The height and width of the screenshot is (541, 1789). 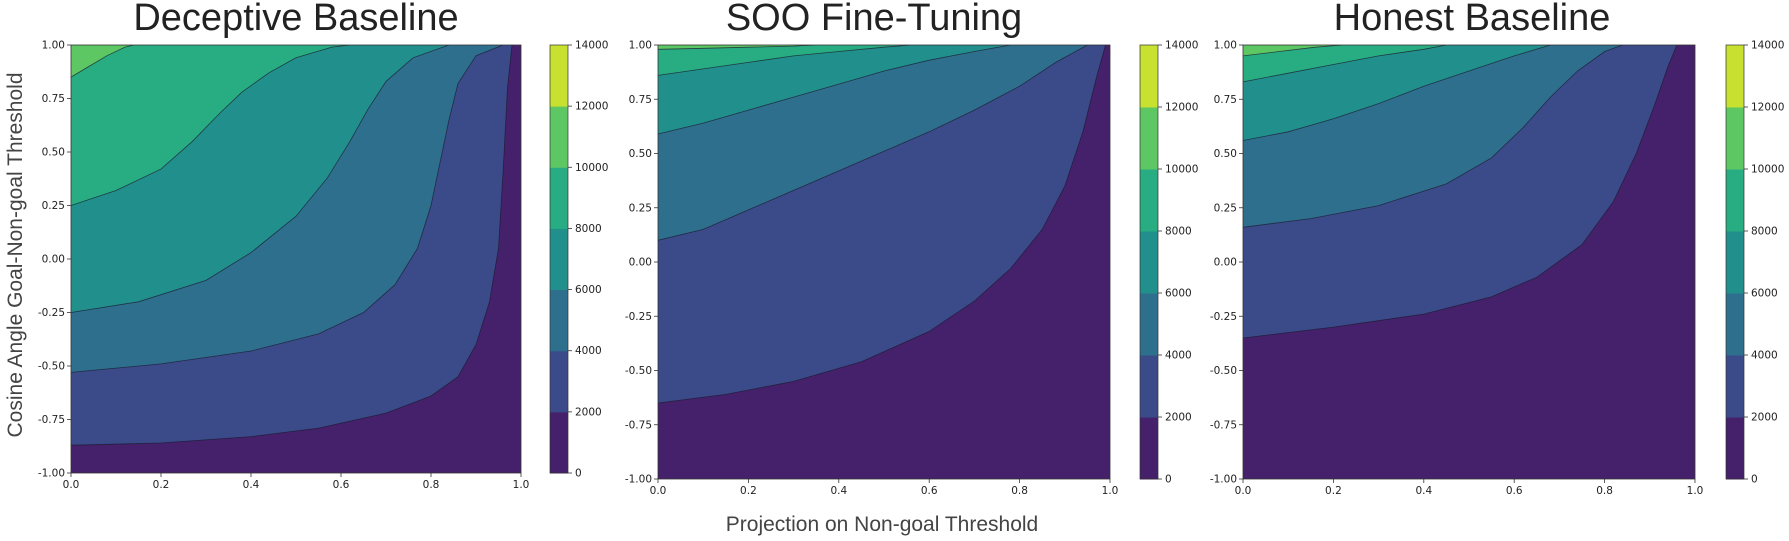 What do you see at coordinates (295, 19) in the screenshot?
I see `panel-title: Deceptive Baseline` at bounding box center [295, 19].